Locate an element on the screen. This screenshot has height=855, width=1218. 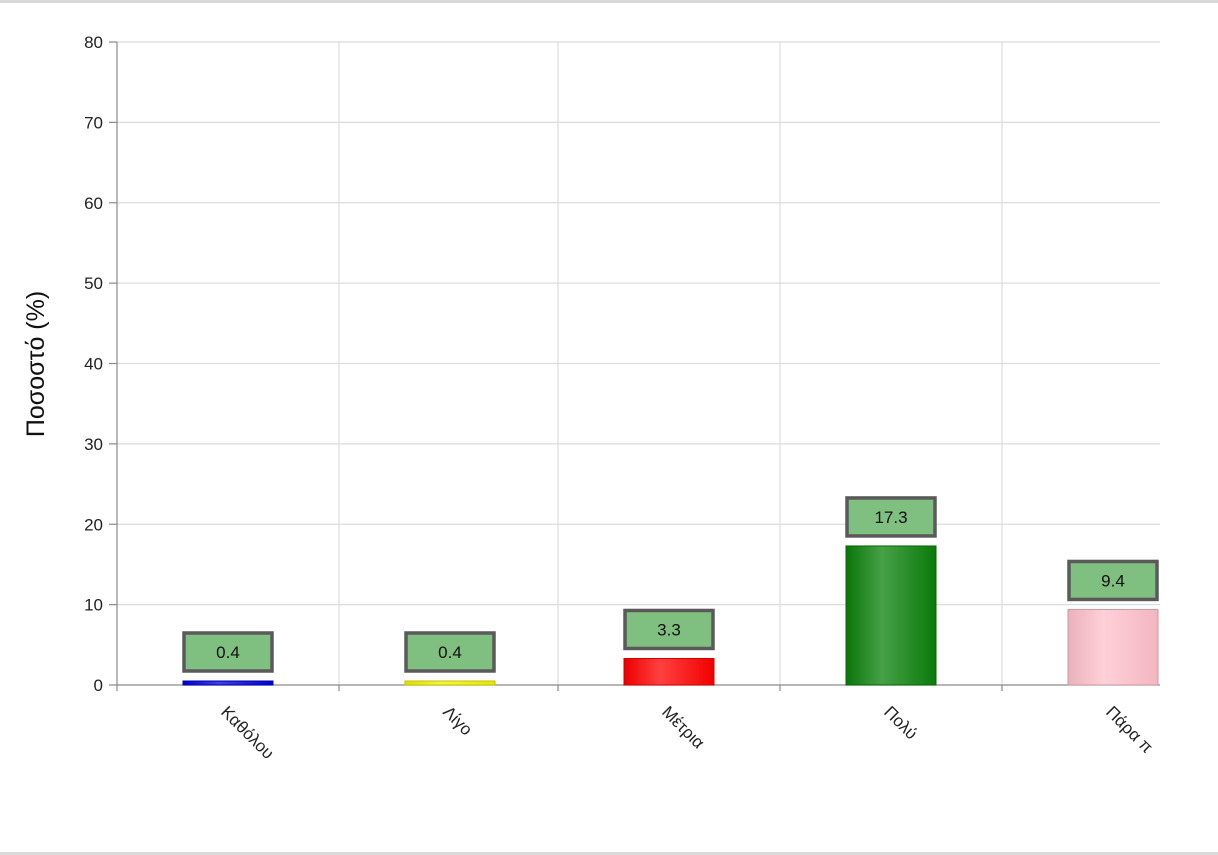
x-tick-label: Πολύ is located at coordinates (900, 722).